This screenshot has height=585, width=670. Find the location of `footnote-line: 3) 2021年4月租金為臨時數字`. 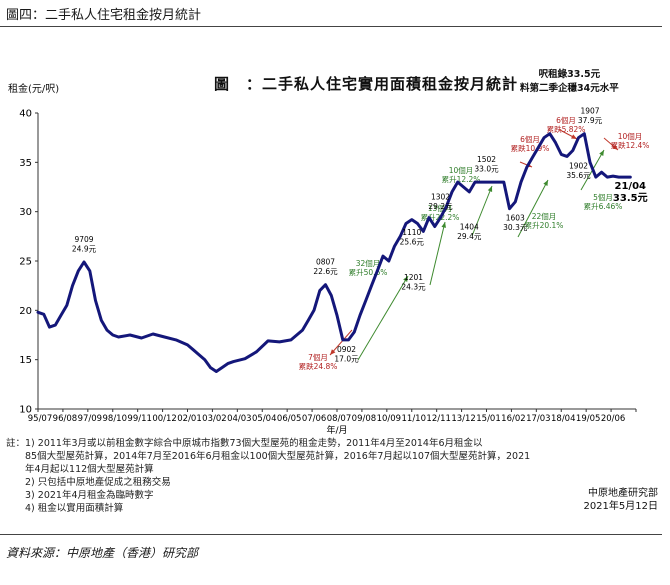

footnote-line: 3) 2021年4月租金為臨時數字 is located at coordinates (80, 495).